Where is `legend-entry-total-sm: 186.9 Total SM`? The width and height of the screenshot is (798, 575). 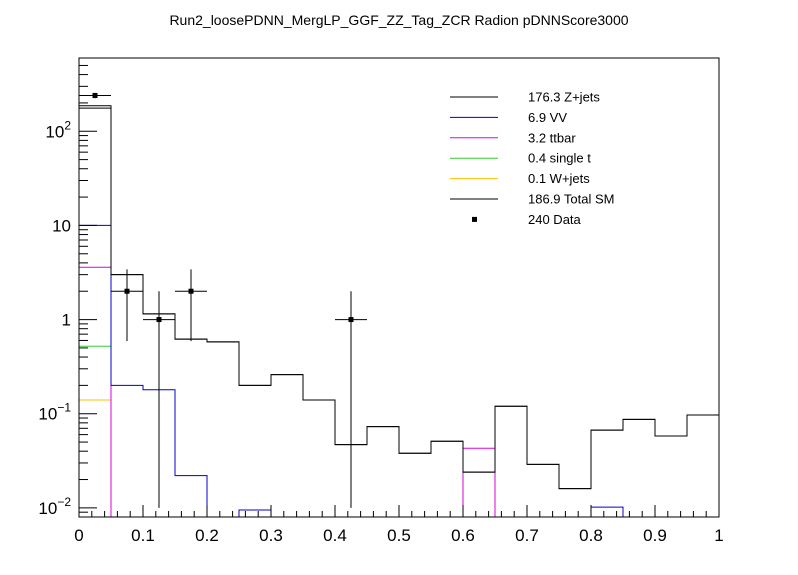
legend-entry-total-sm: 186.9 Total SM is located at coordinates (532, 199).